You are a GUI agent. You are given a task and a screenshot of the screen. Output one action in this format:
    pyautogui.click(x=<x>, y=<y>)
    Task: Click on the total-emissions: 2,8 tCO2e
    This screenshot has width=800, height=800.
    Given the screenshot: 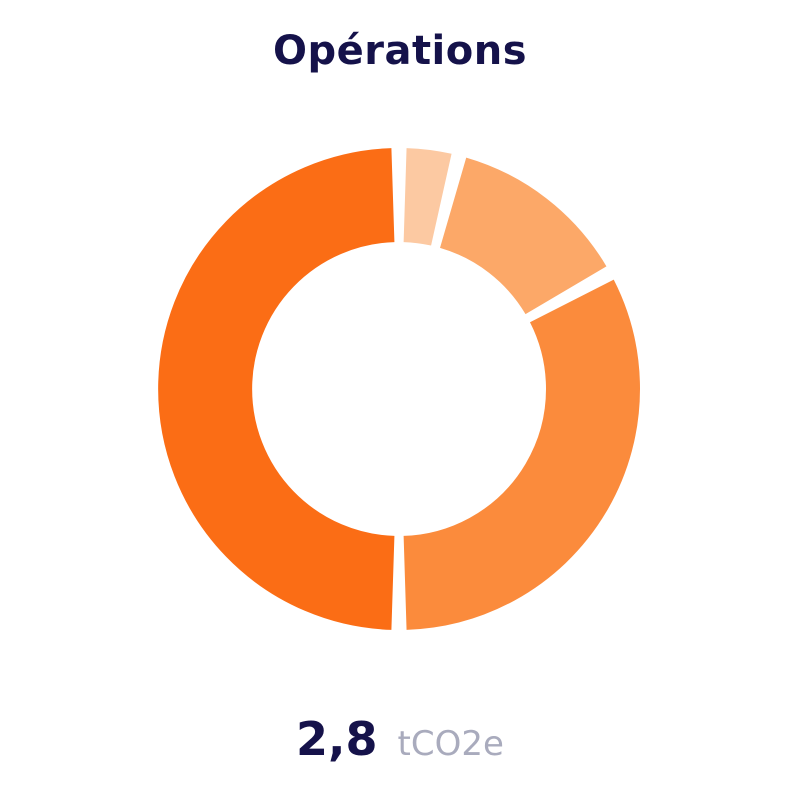 What is the action you would take?
    pyautogui.click(x=400, y=739)
    